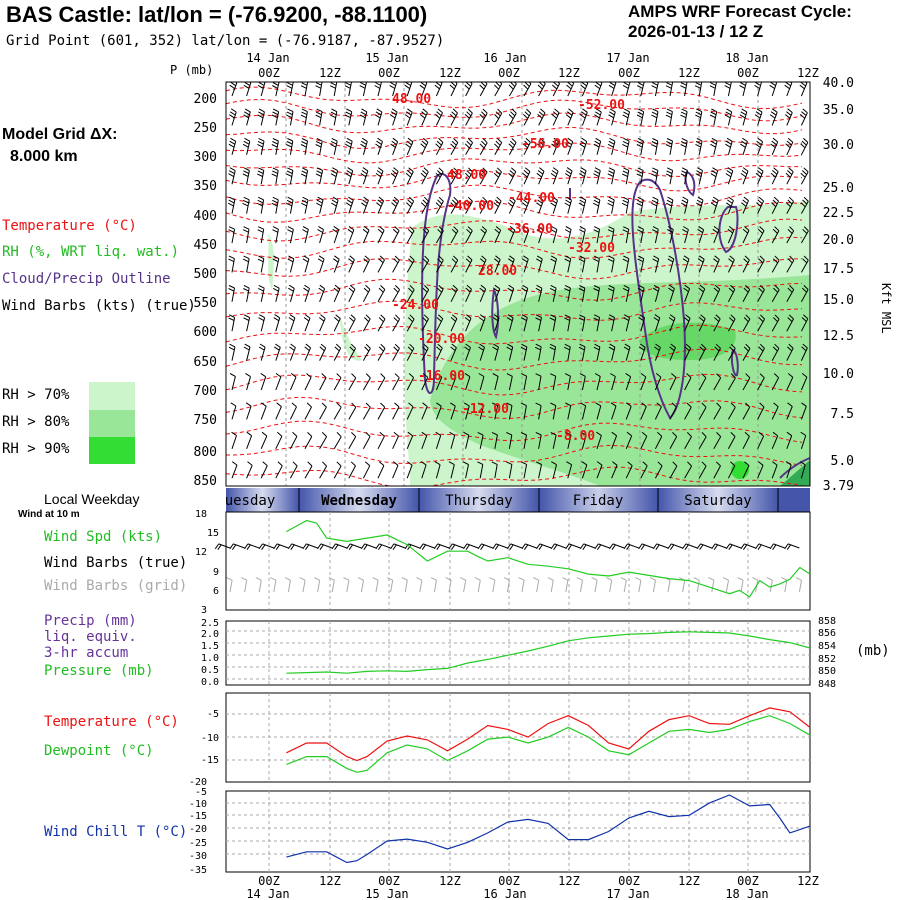  I want to click on precip-ytick: 2.0, so click(210, 634).